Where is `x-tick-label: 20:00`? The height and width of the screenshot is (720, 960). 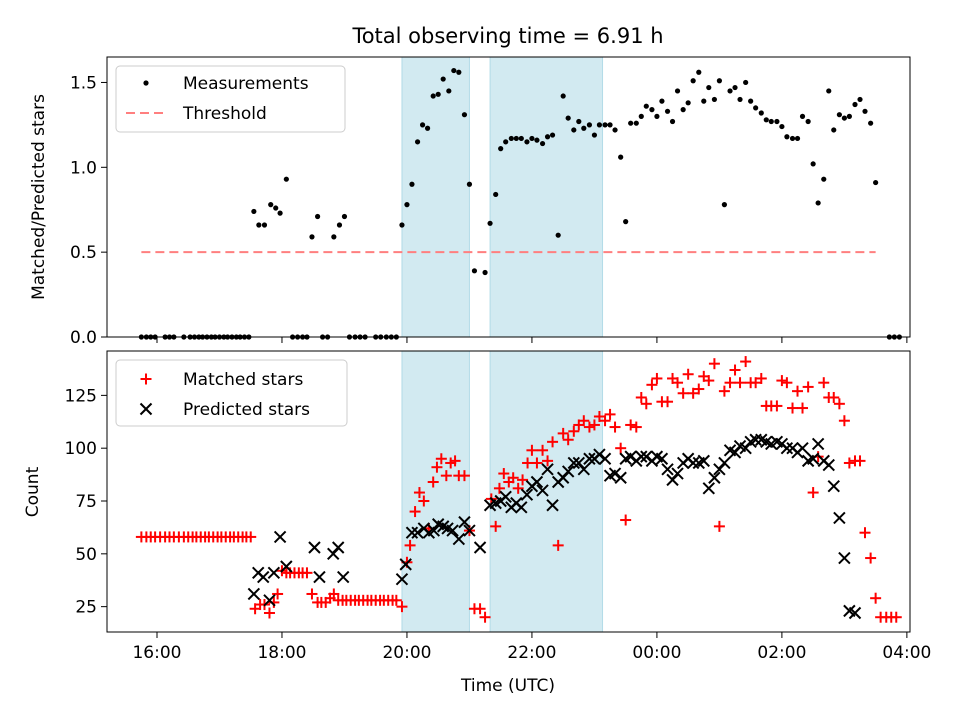
x-tick-label: 20:00 is located at coordinates (406, 653).